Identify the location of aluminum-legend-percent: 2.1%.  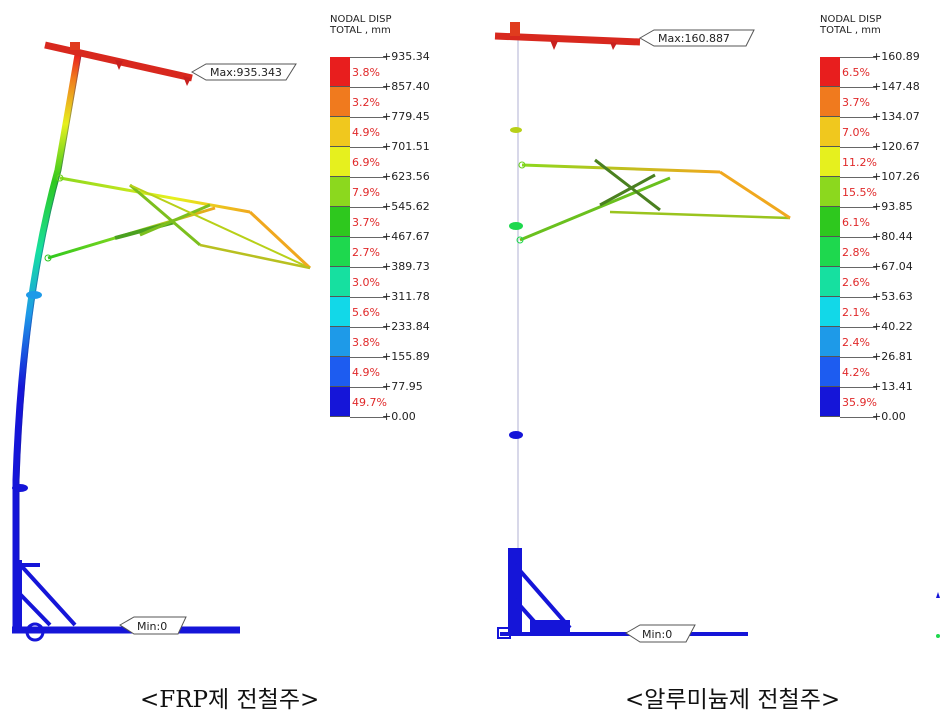
(856, 312).